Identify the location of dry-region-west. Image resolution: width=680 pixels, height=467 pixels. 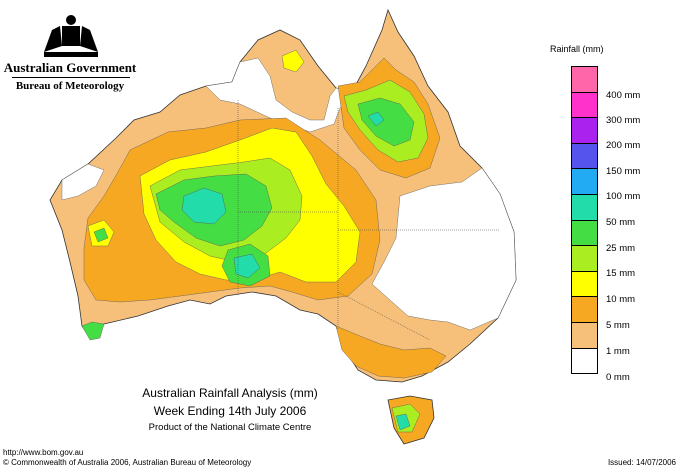
(83, 182).